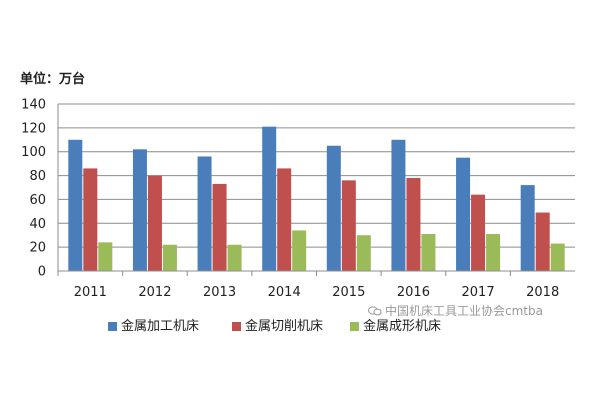 This screenshot has width=597, height=412. What do you see at coordinates (37, 224) in the screenshot?
I see `y-tick-label: 40` at bounding box center [37, 224].